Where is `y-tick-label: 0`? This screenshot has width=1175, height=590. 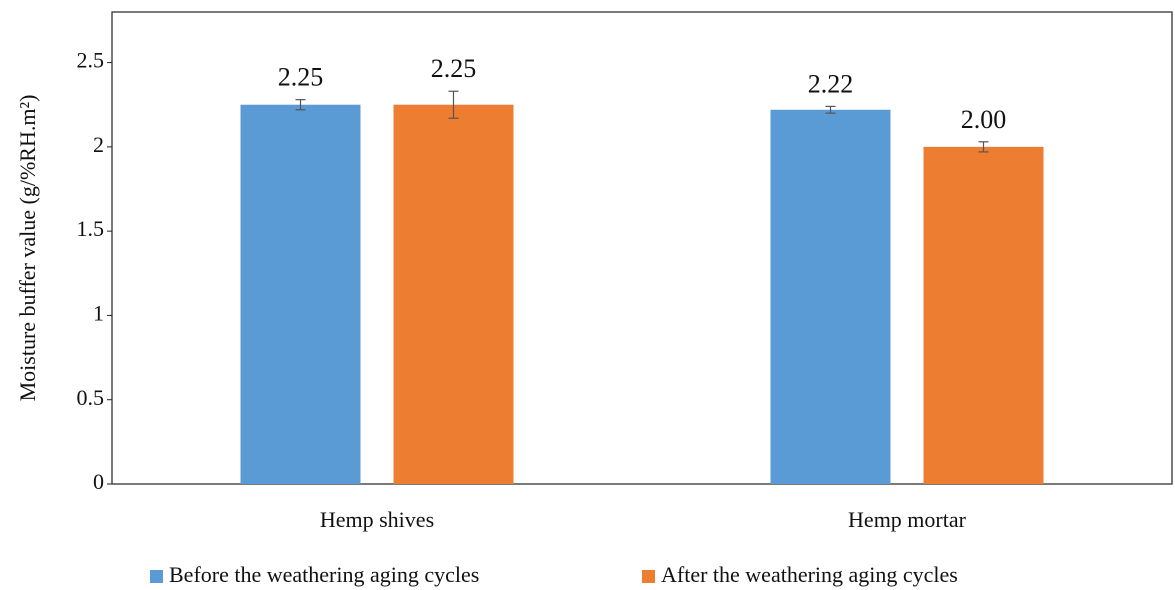 y-tick-label: 0 is located at coordinates (98, 481).